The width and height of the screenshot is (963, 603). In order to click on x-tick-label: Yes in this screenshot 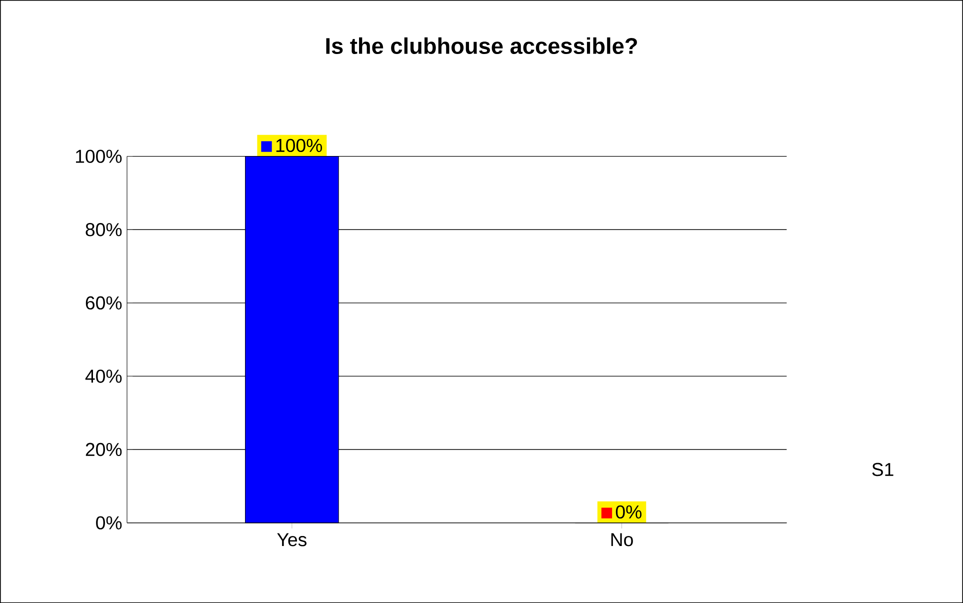, I will do `click(291, 539)`.